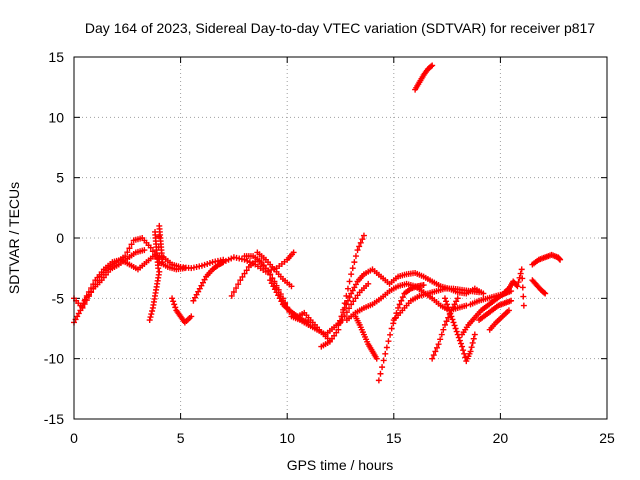 This screenshot has height=480, width=640. Describe the element at coordinates (340, 465) in the screenshot. I see `x-axis-label: GPS time / hours` at that location.